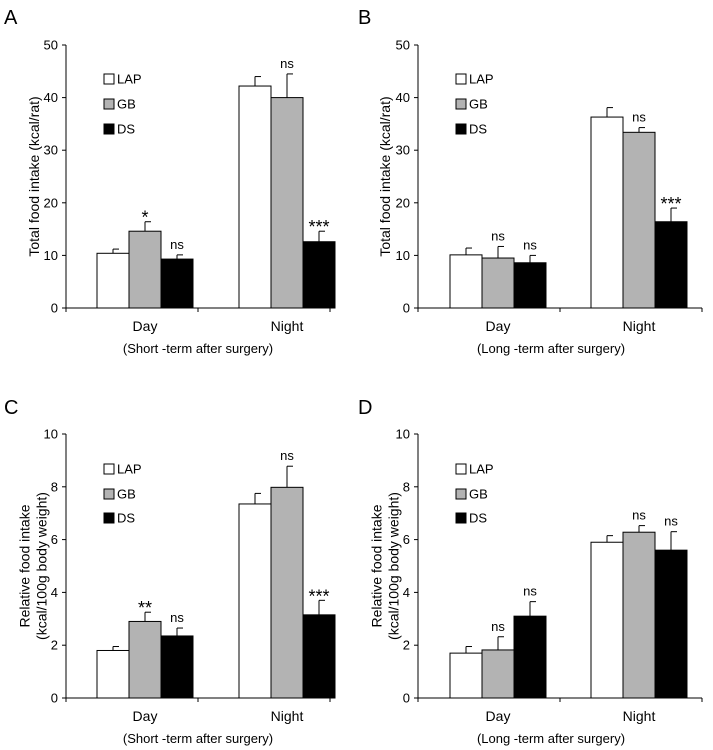 The image size is (713, 750). I want to click on panel-letter: C, so click(11, 408).